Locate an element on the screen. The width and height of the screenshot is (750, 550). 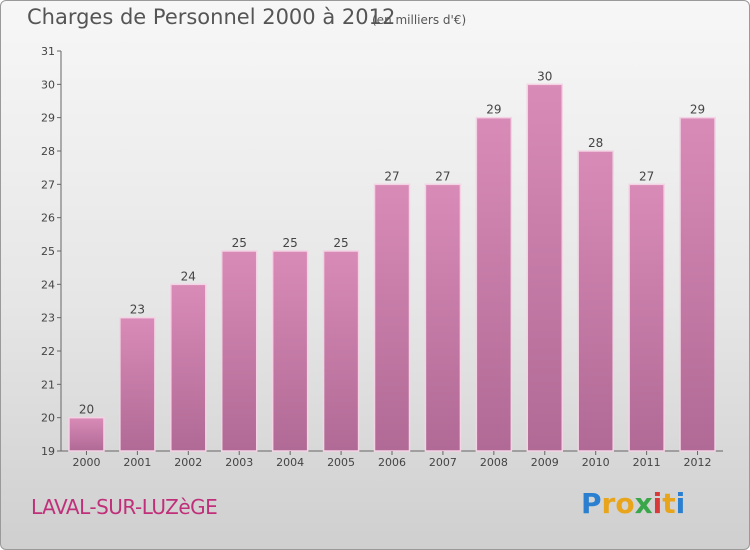
x-tick-label: 2006 is located at coordinates (392, 462).